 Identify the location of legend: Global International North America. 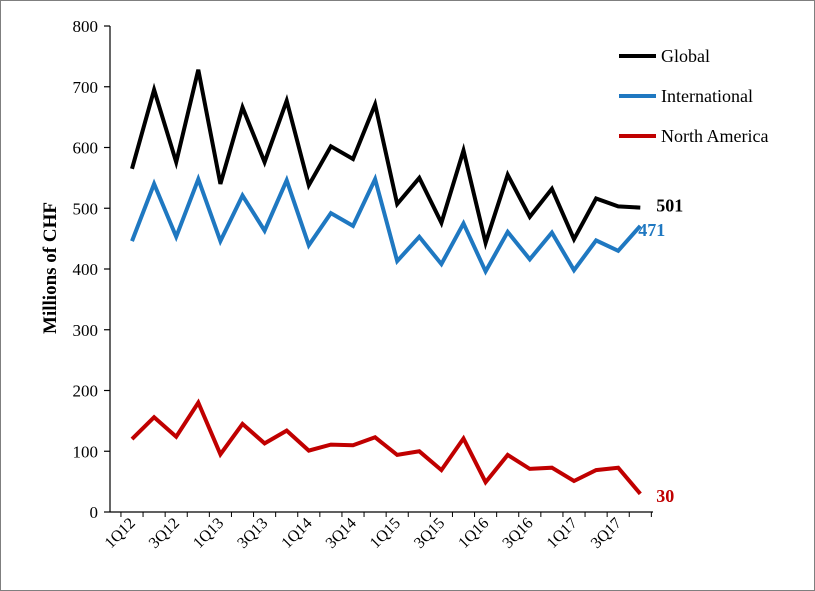
(693, 96).